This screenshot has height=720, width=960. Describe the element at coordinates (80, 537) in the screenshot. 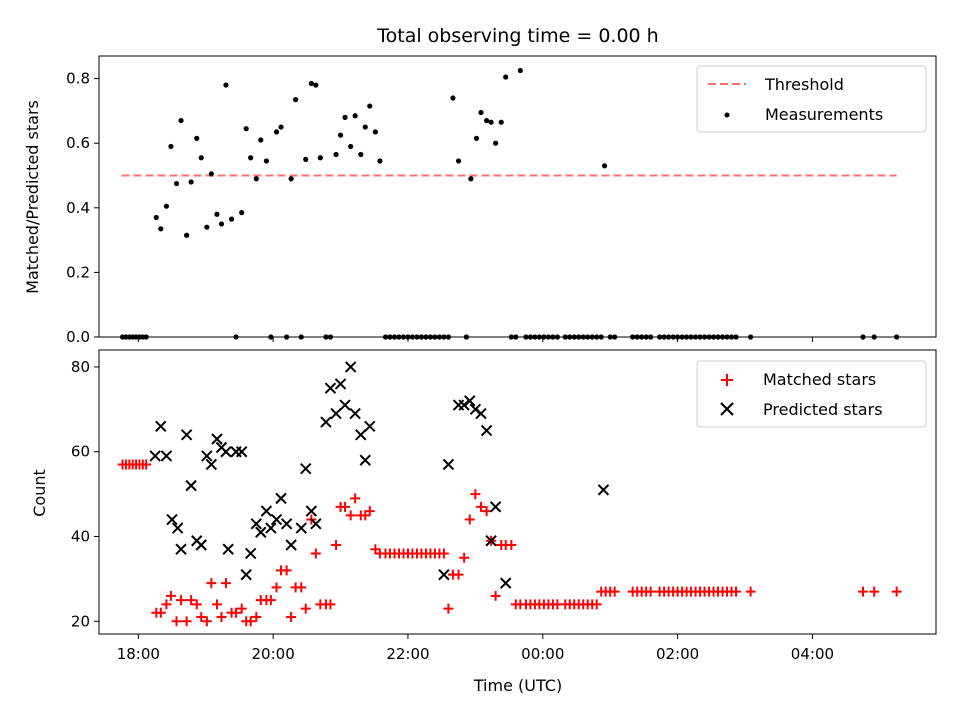

I see `panel-1-y-tick-label: 40` at that location.